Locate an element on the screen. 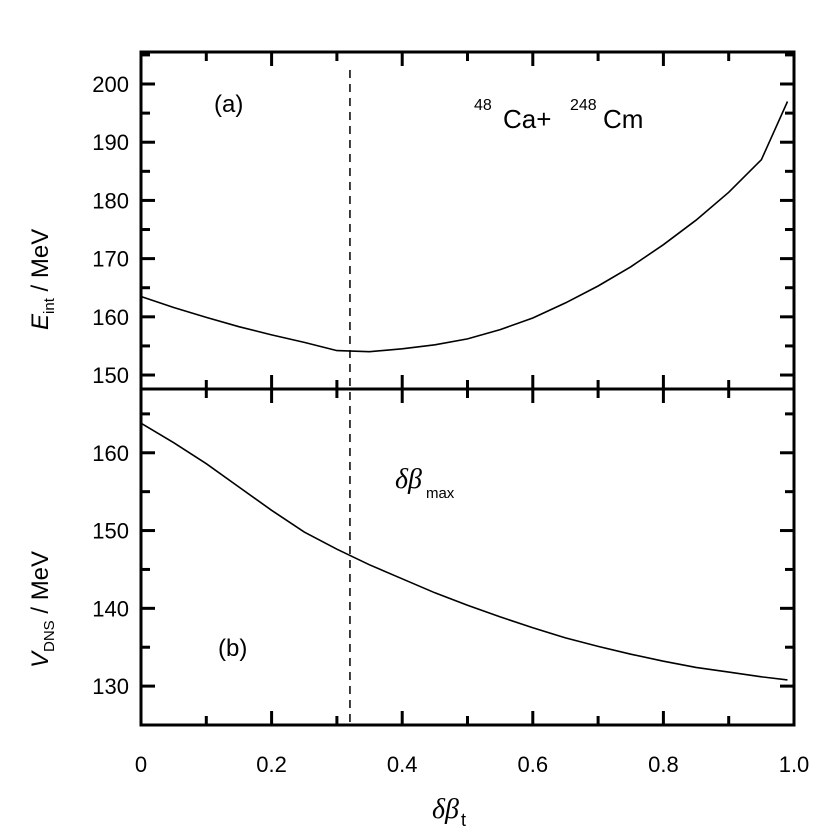 The image size is (827, 837). y-tick-label: 170 is located at coordinates (110, 259).